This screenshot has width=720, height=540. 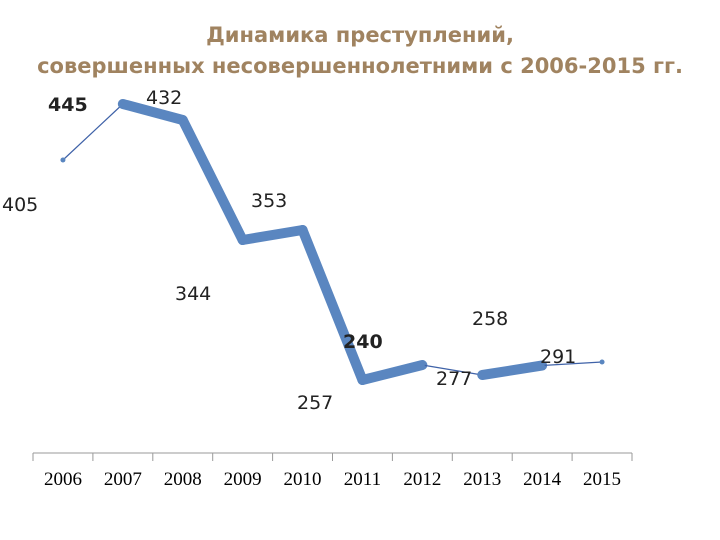 I want to click on chart-title-line-1: Динамика преступлений,, so click(x=360, y=35).